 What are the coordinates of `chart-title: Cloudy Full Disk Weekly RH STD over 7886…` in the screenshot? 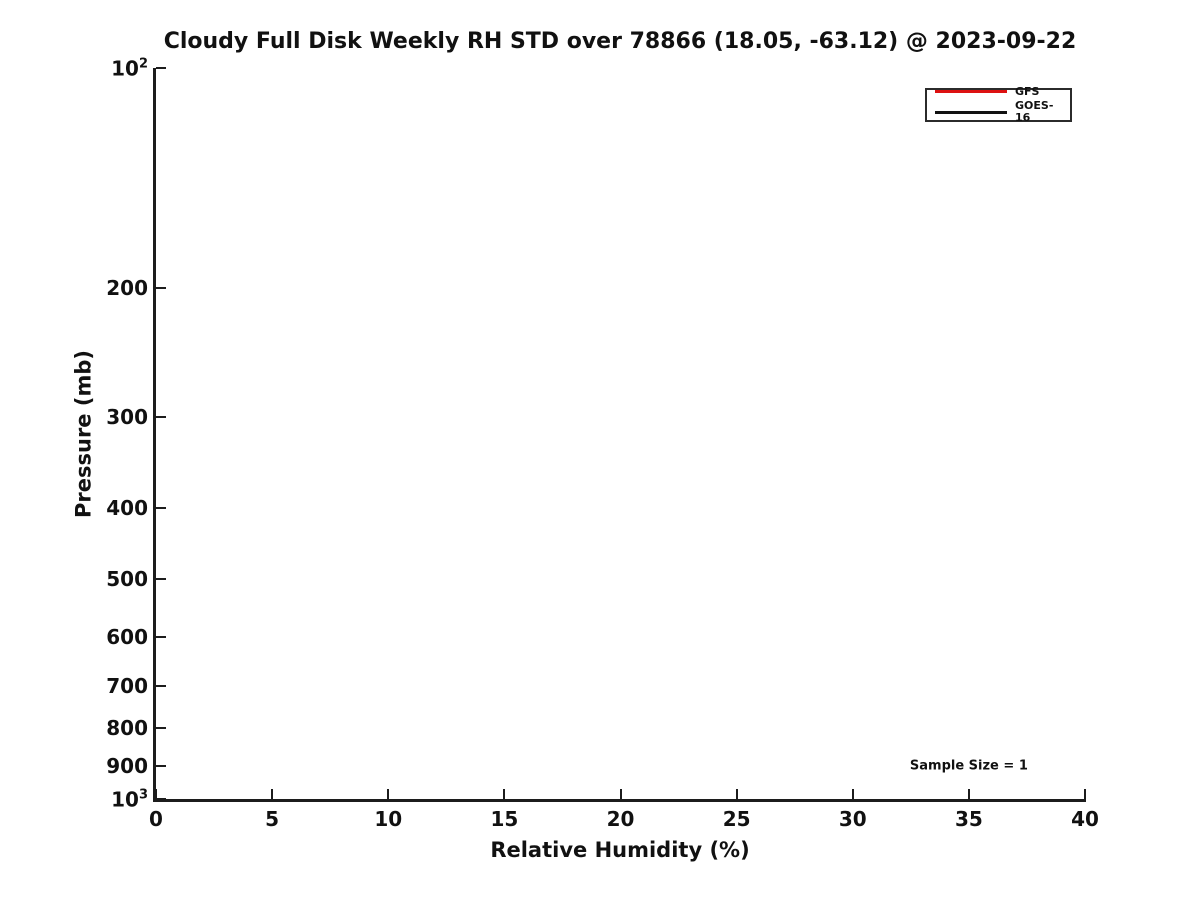 It's located at (620, 41).